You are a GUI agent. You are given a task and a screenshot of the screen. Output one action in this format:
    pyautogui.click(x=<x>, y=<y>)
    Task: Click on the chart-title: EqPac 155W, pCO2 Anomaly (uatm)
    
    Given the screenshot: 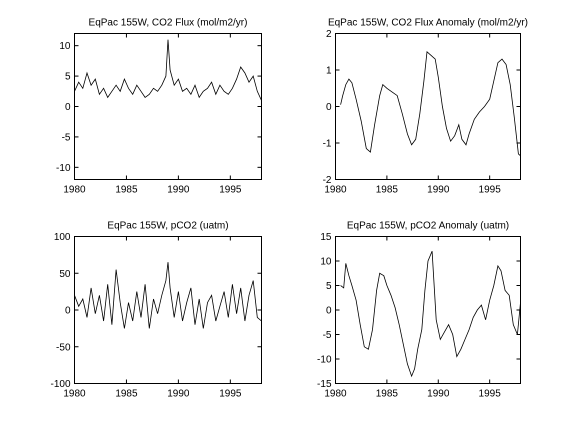 What is the action you would take?
    pyautogui.click(x=428, y=226)
    